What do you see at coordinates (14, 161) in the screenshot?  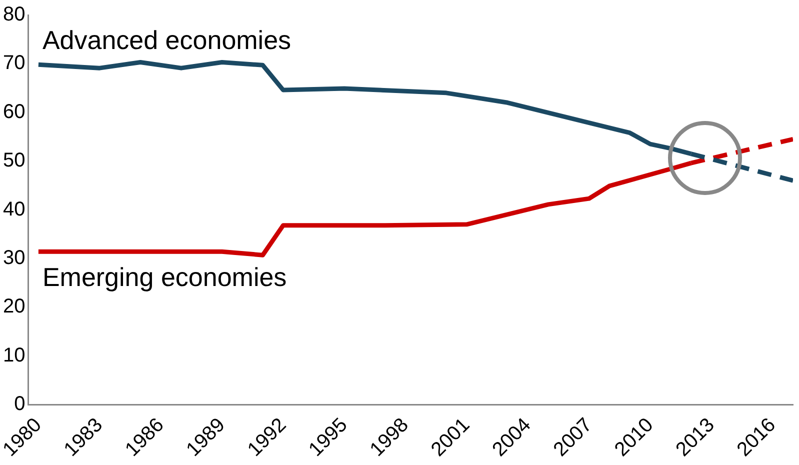 I see `y-tick-label: 50` at bounding box center [14, 161].